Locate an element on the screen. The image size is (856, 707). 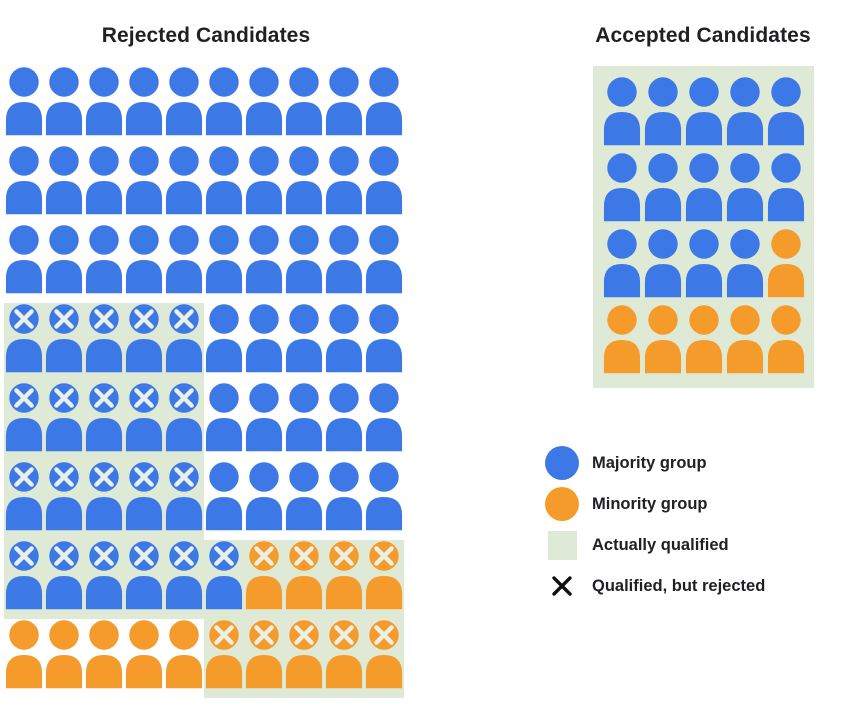
rejected-title: Rejected Candidates is located at coordinates (206, 35).